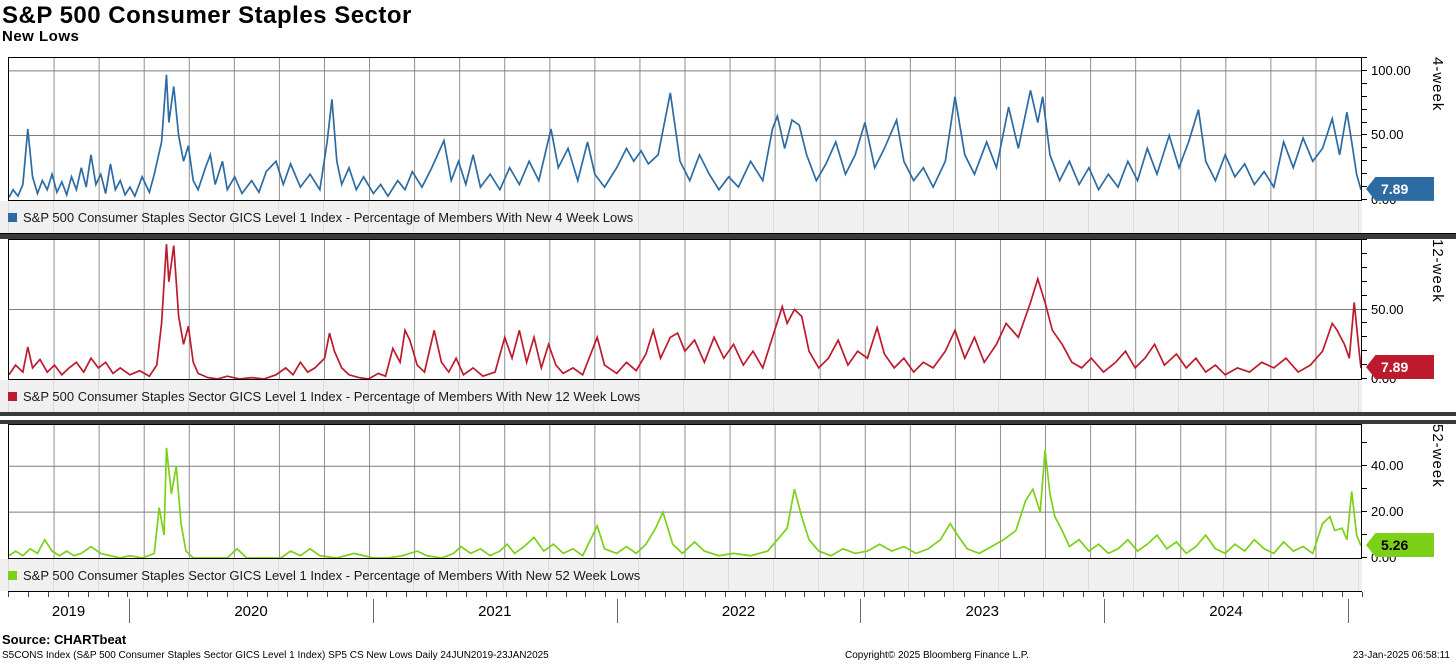 This screenshot has width=1456, height=665. Describe the element at coordinates (12, 575) in the screenshot. I see `legend-swatch-green-icon` at that location.